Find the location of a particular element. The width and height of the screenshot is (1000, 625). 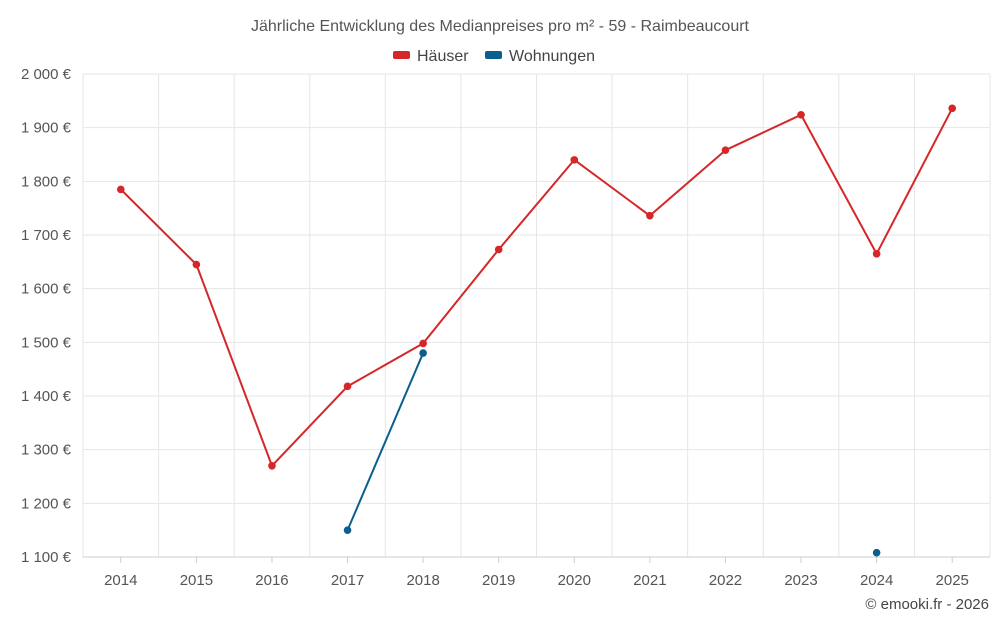

data-point-haeuser-2021 is located at coordinates (650, 215).